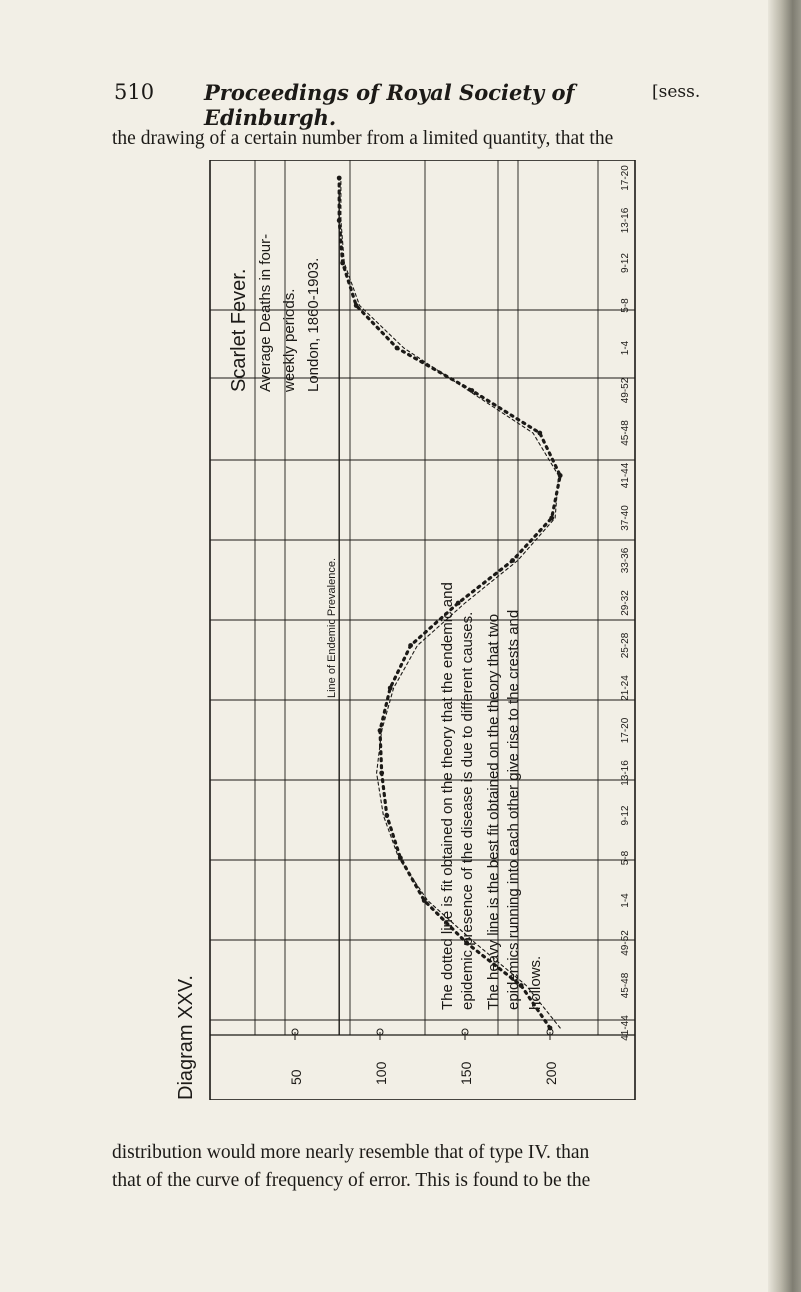 This screenshot has height=1292, width=801. I want to click on y-tick-label-3: 50, so click(296, 1077).